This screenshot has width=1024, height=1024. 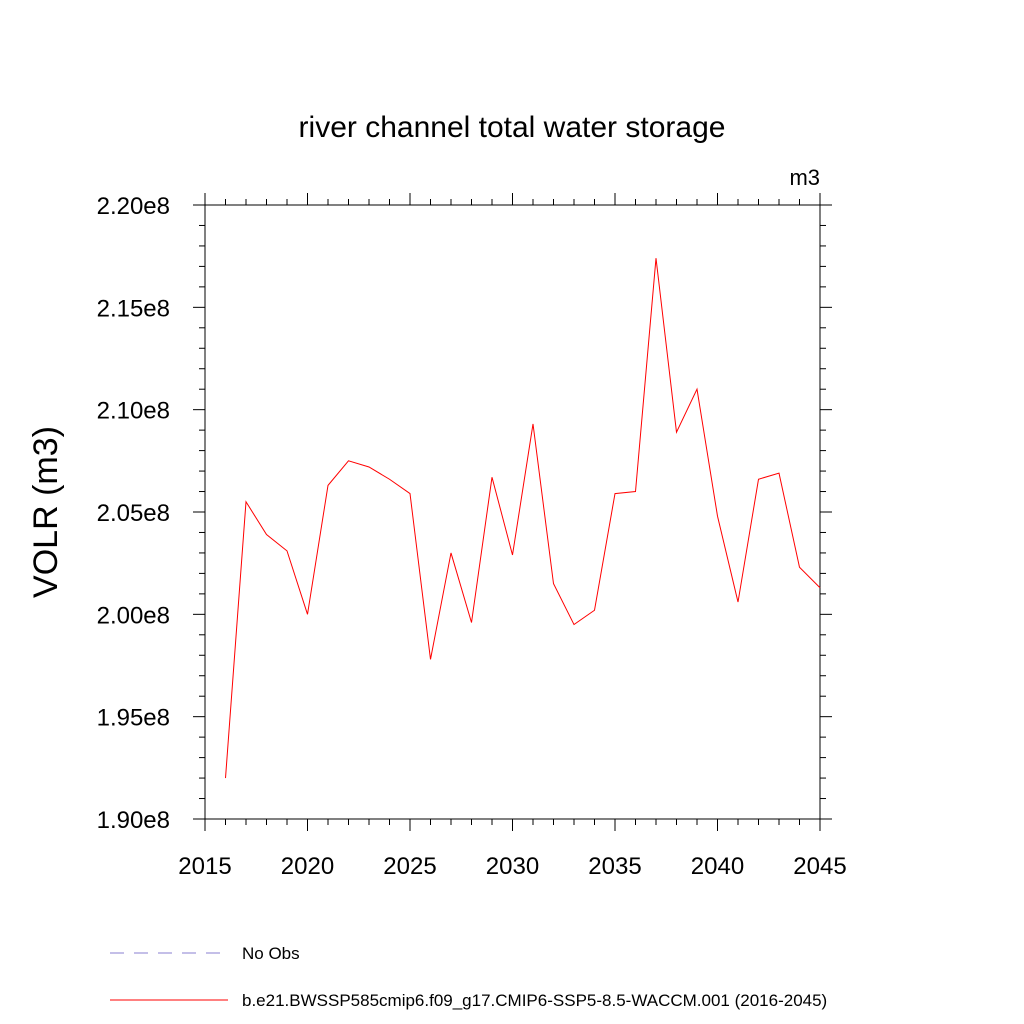 I want to click on x-tick-label: 2015, so click(x=204, y=866).